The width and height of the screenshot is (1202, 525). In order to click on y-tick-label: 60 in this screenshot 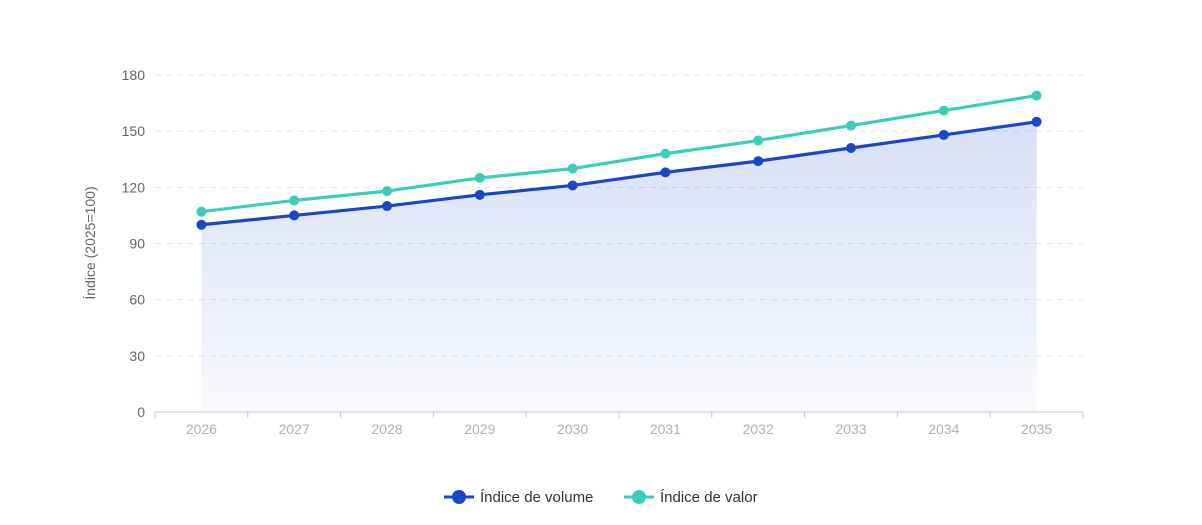, I will do `click(137, 300)`.